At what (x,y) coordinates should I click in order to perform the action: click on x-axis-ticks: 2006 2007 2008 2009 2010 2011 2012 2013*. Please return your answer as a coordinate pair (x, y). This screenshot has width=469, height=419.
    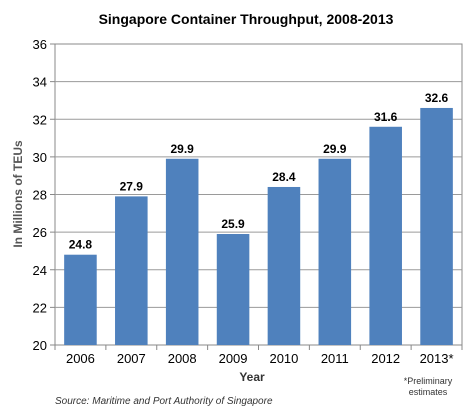
    Looking at the image, I should click on (258, 355).